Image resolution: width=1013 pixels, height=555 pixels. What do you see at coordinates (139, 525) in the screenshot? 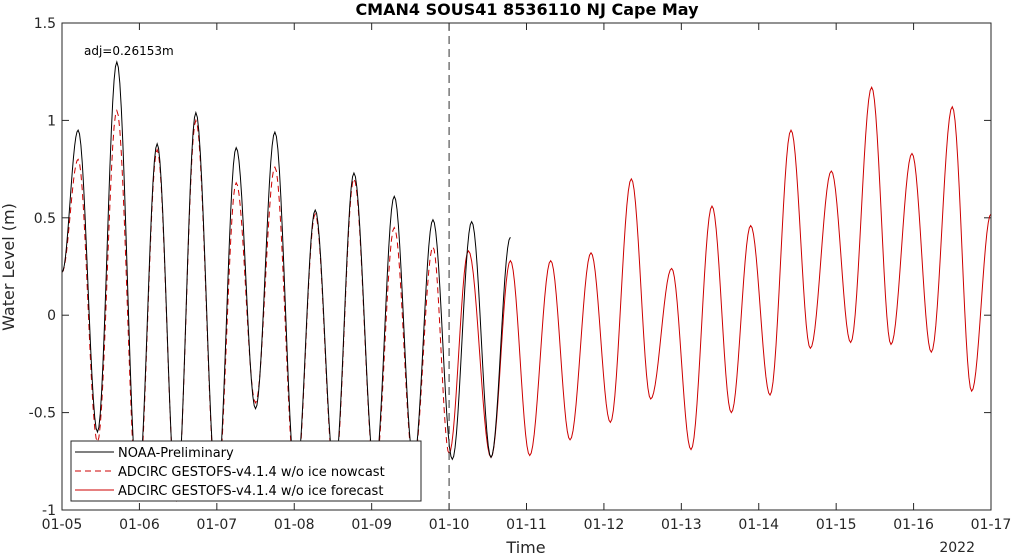
I see `x-tick-label: 01-06` at bounding box center [139, 525].